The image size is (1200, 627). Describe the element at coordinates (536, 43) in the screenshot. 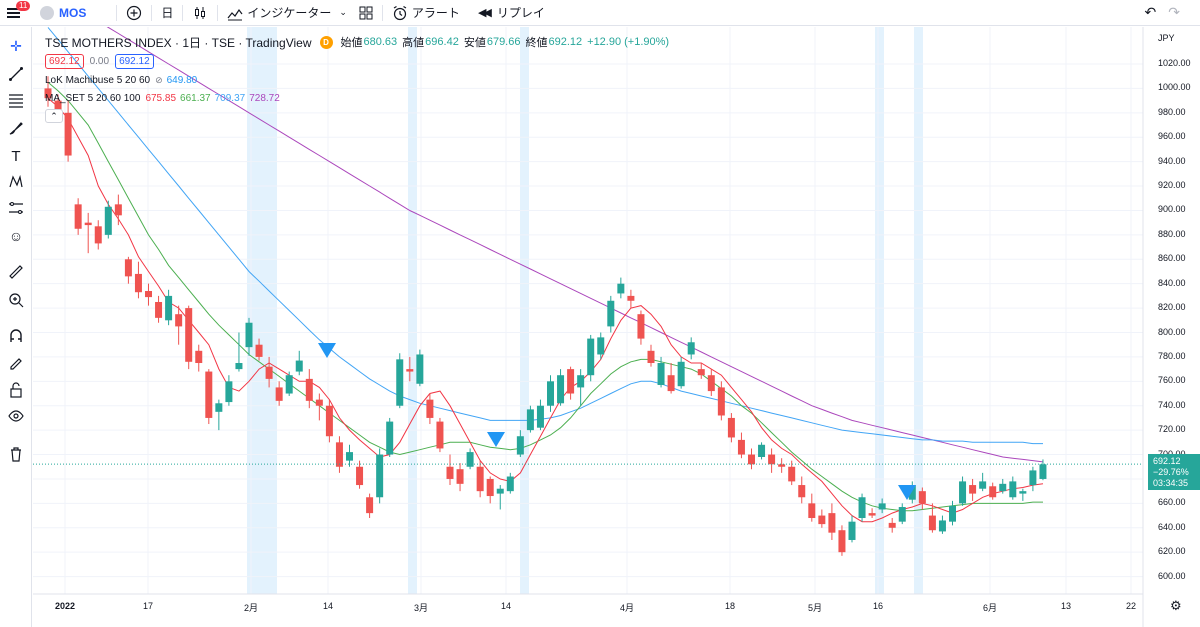

I see `close-label: 終値` at that location.